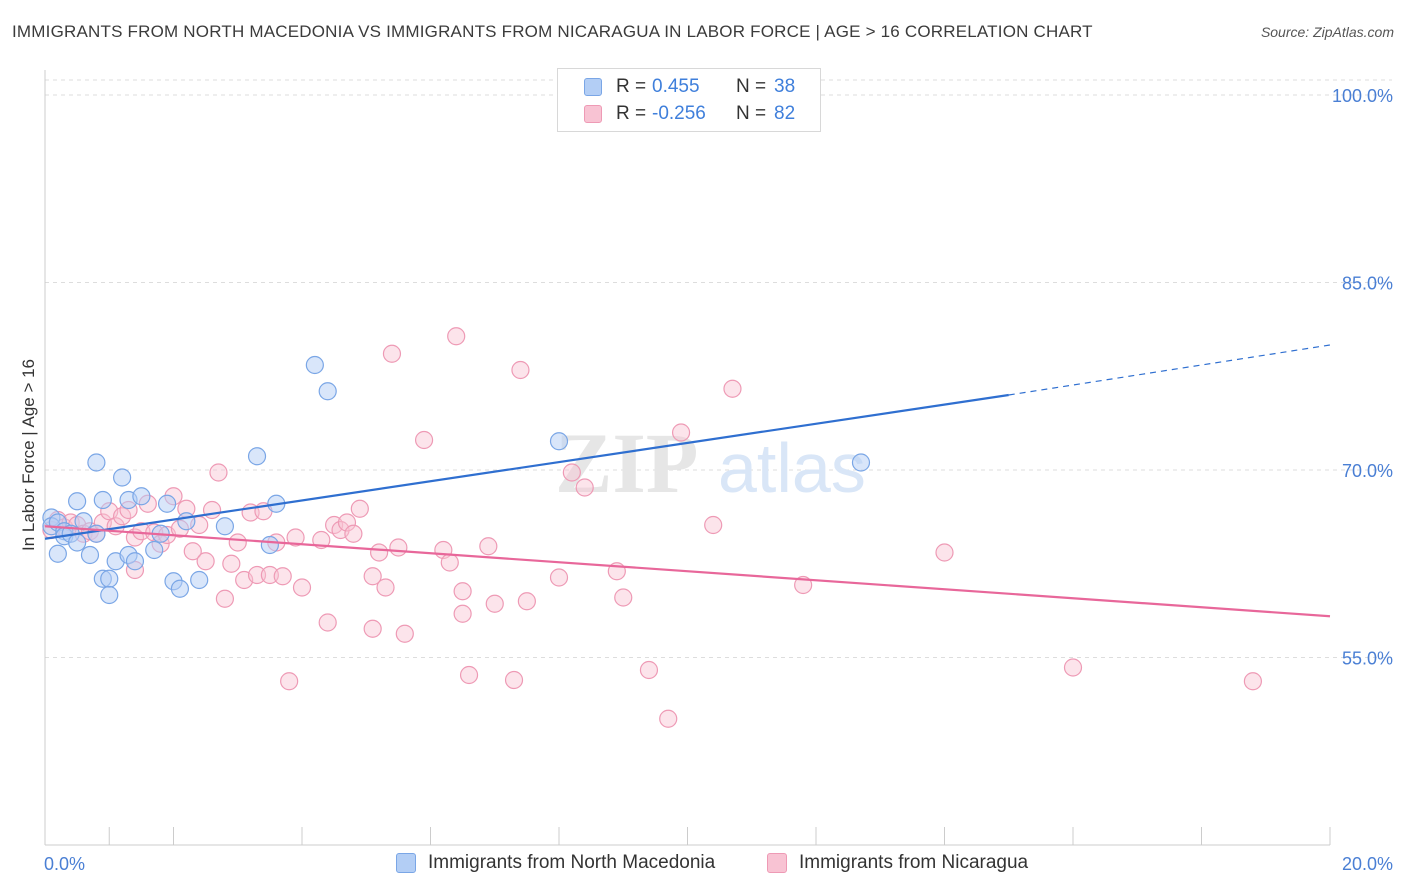 The image size is (1406, 892). Describe the element at coordinates (1169, 370) in the screenshot. I see `trend-line-north-macedonia-extension` at that location.